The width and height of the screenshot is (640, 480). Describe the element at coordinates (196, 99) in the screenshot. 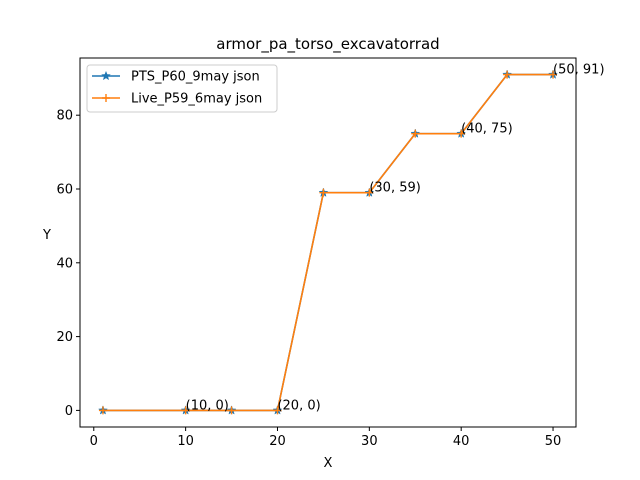

I see `legend-label: Live_P59_6may json` at that location.